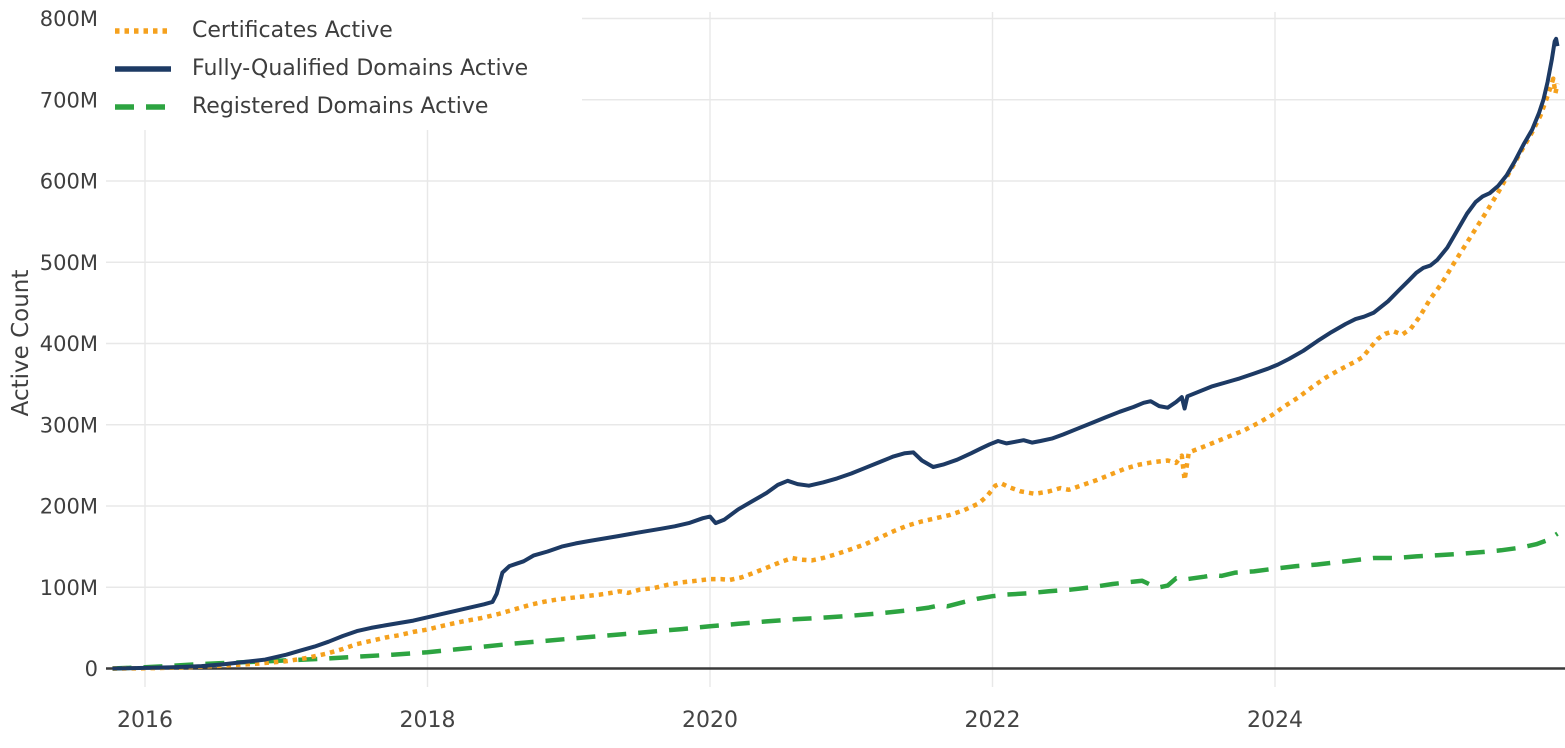 This screenshot has height=748, width=1565. Describe the element at coordinates (292, 30) in the screenshot. I see `legend-label: Certificates Active` at that location.